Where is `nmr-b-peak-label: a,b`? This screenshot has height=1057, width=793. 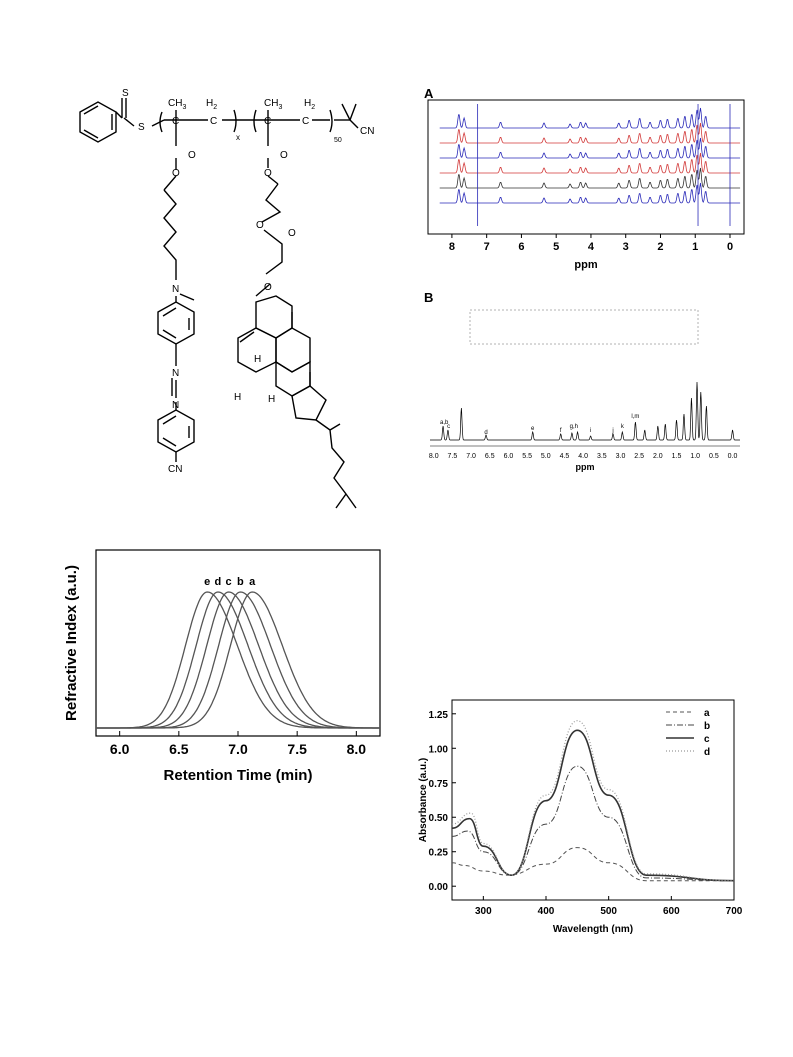 nmr-b-peak-label: a,b is located at coordinates (444, 423).